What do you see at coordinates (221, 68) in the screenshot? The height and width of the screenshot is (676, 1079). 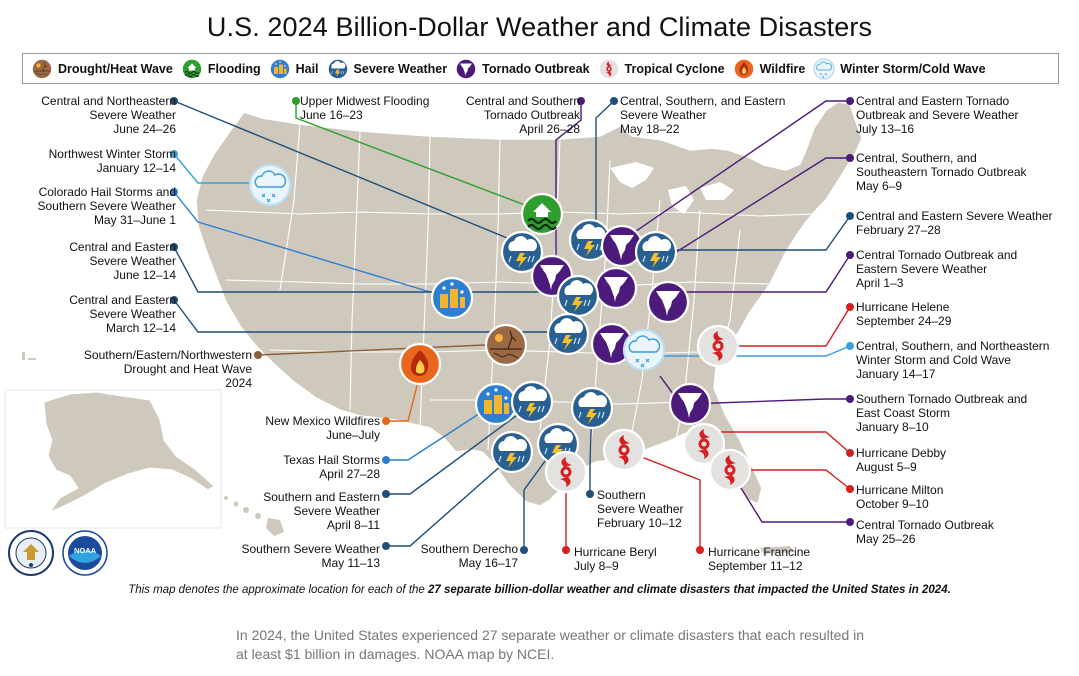 I see `legend-item-flooding: Flooding` at bounding box center [221, 68].